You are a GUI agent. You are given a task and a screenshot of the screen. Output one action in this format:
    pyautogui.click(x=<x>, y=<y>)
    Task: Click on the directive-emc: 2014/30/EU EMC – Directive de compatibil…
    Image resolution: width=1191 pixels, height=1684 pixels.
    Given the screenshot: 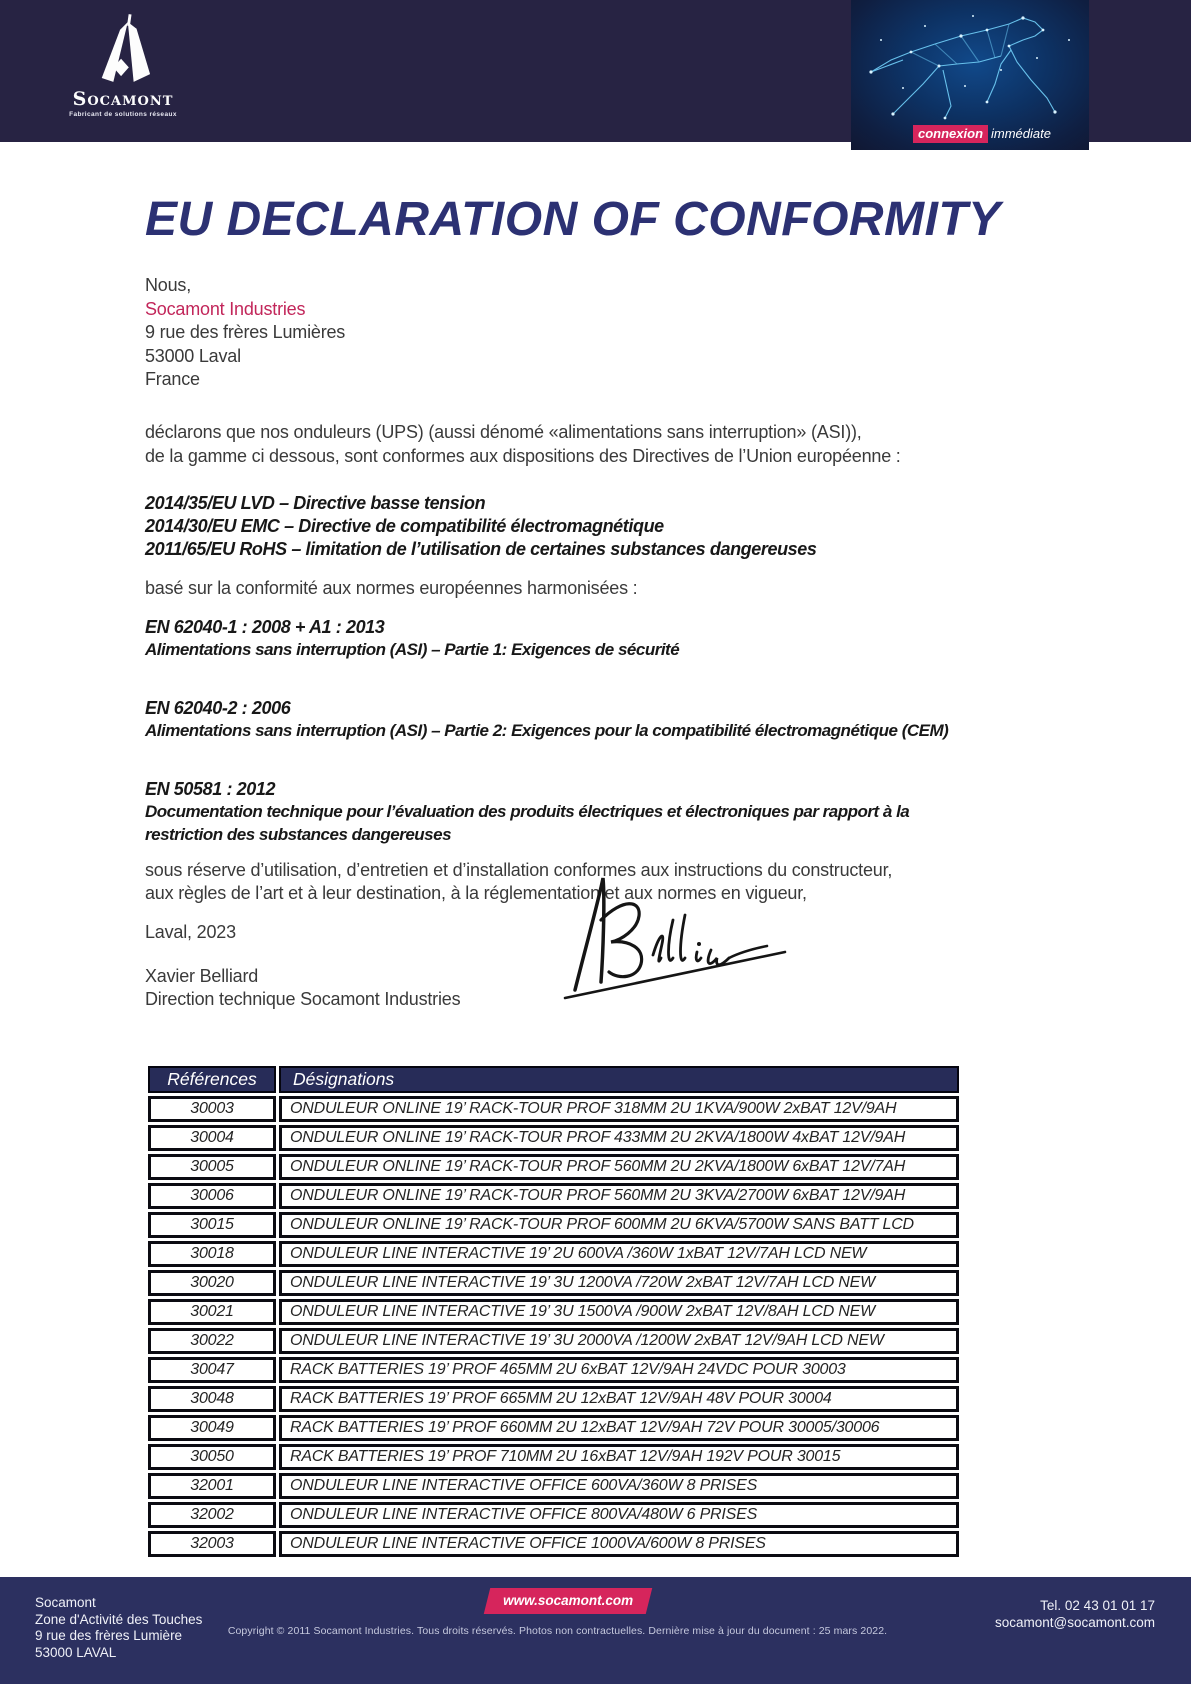 What is the action you would take?
    pyautogui.click(x=404, y=526)
    